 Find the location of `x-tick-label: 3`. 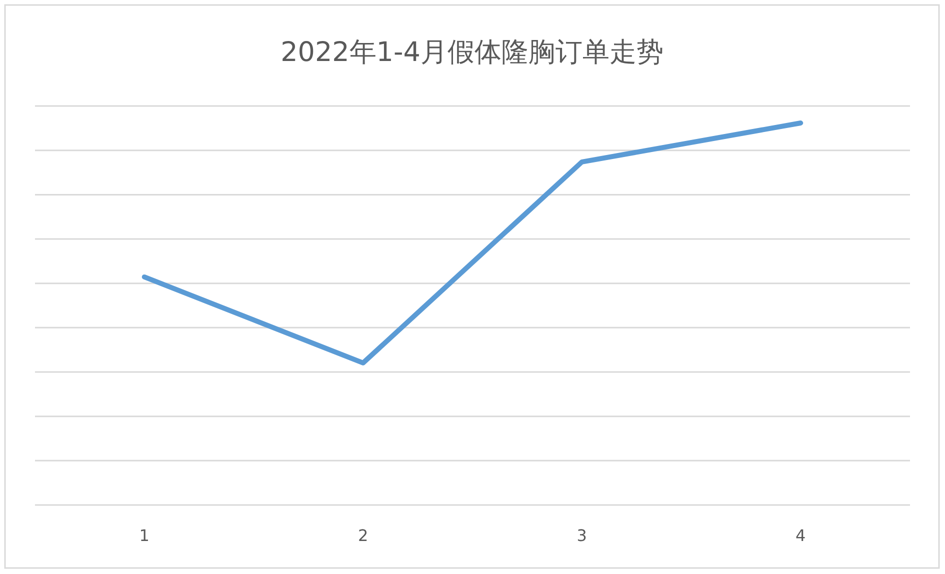

x-tick-label: 3 is located at coordinates (581, 535).